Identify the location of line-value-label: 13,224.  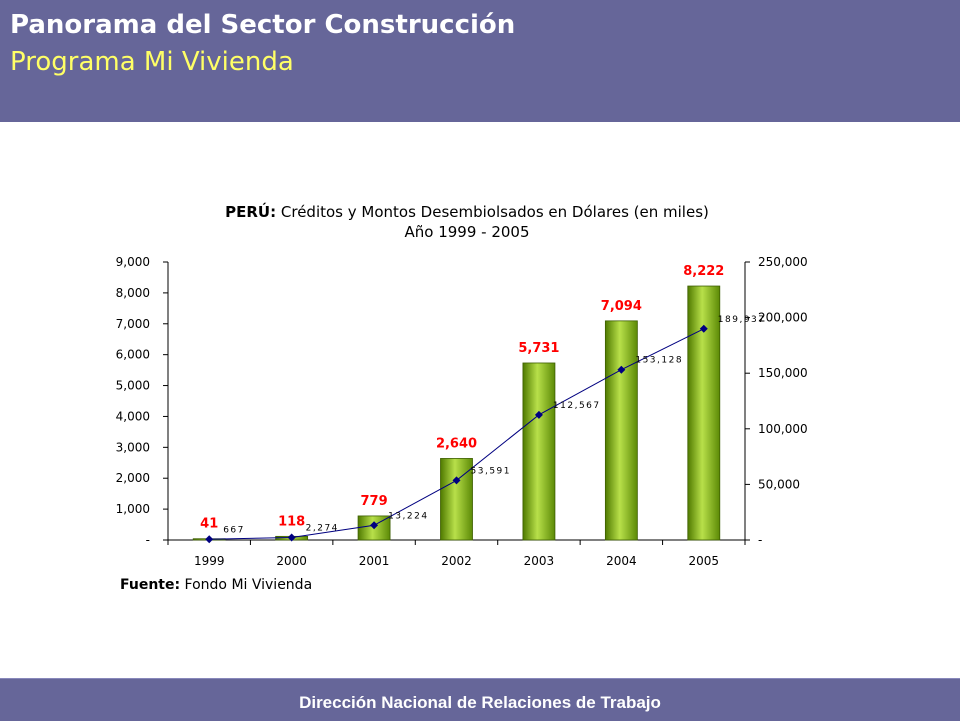
(408, 516).